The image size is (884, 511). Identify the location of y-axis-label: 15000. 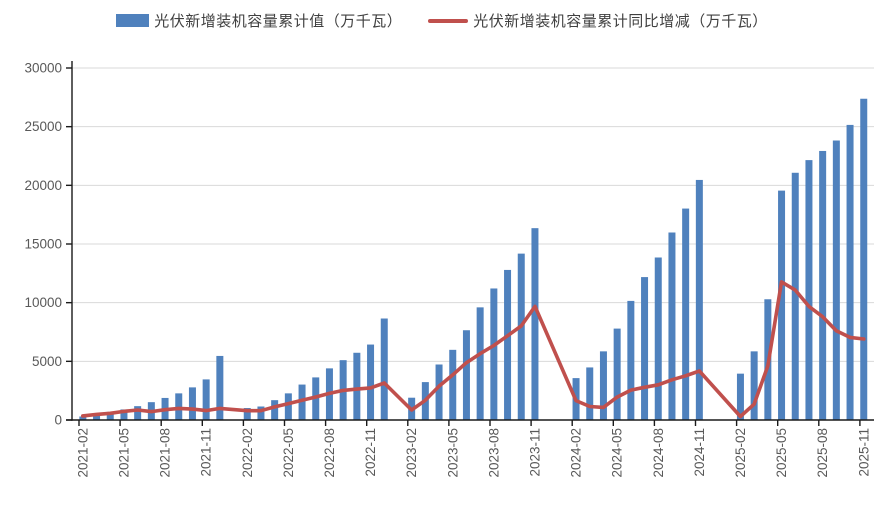
(43, 244).